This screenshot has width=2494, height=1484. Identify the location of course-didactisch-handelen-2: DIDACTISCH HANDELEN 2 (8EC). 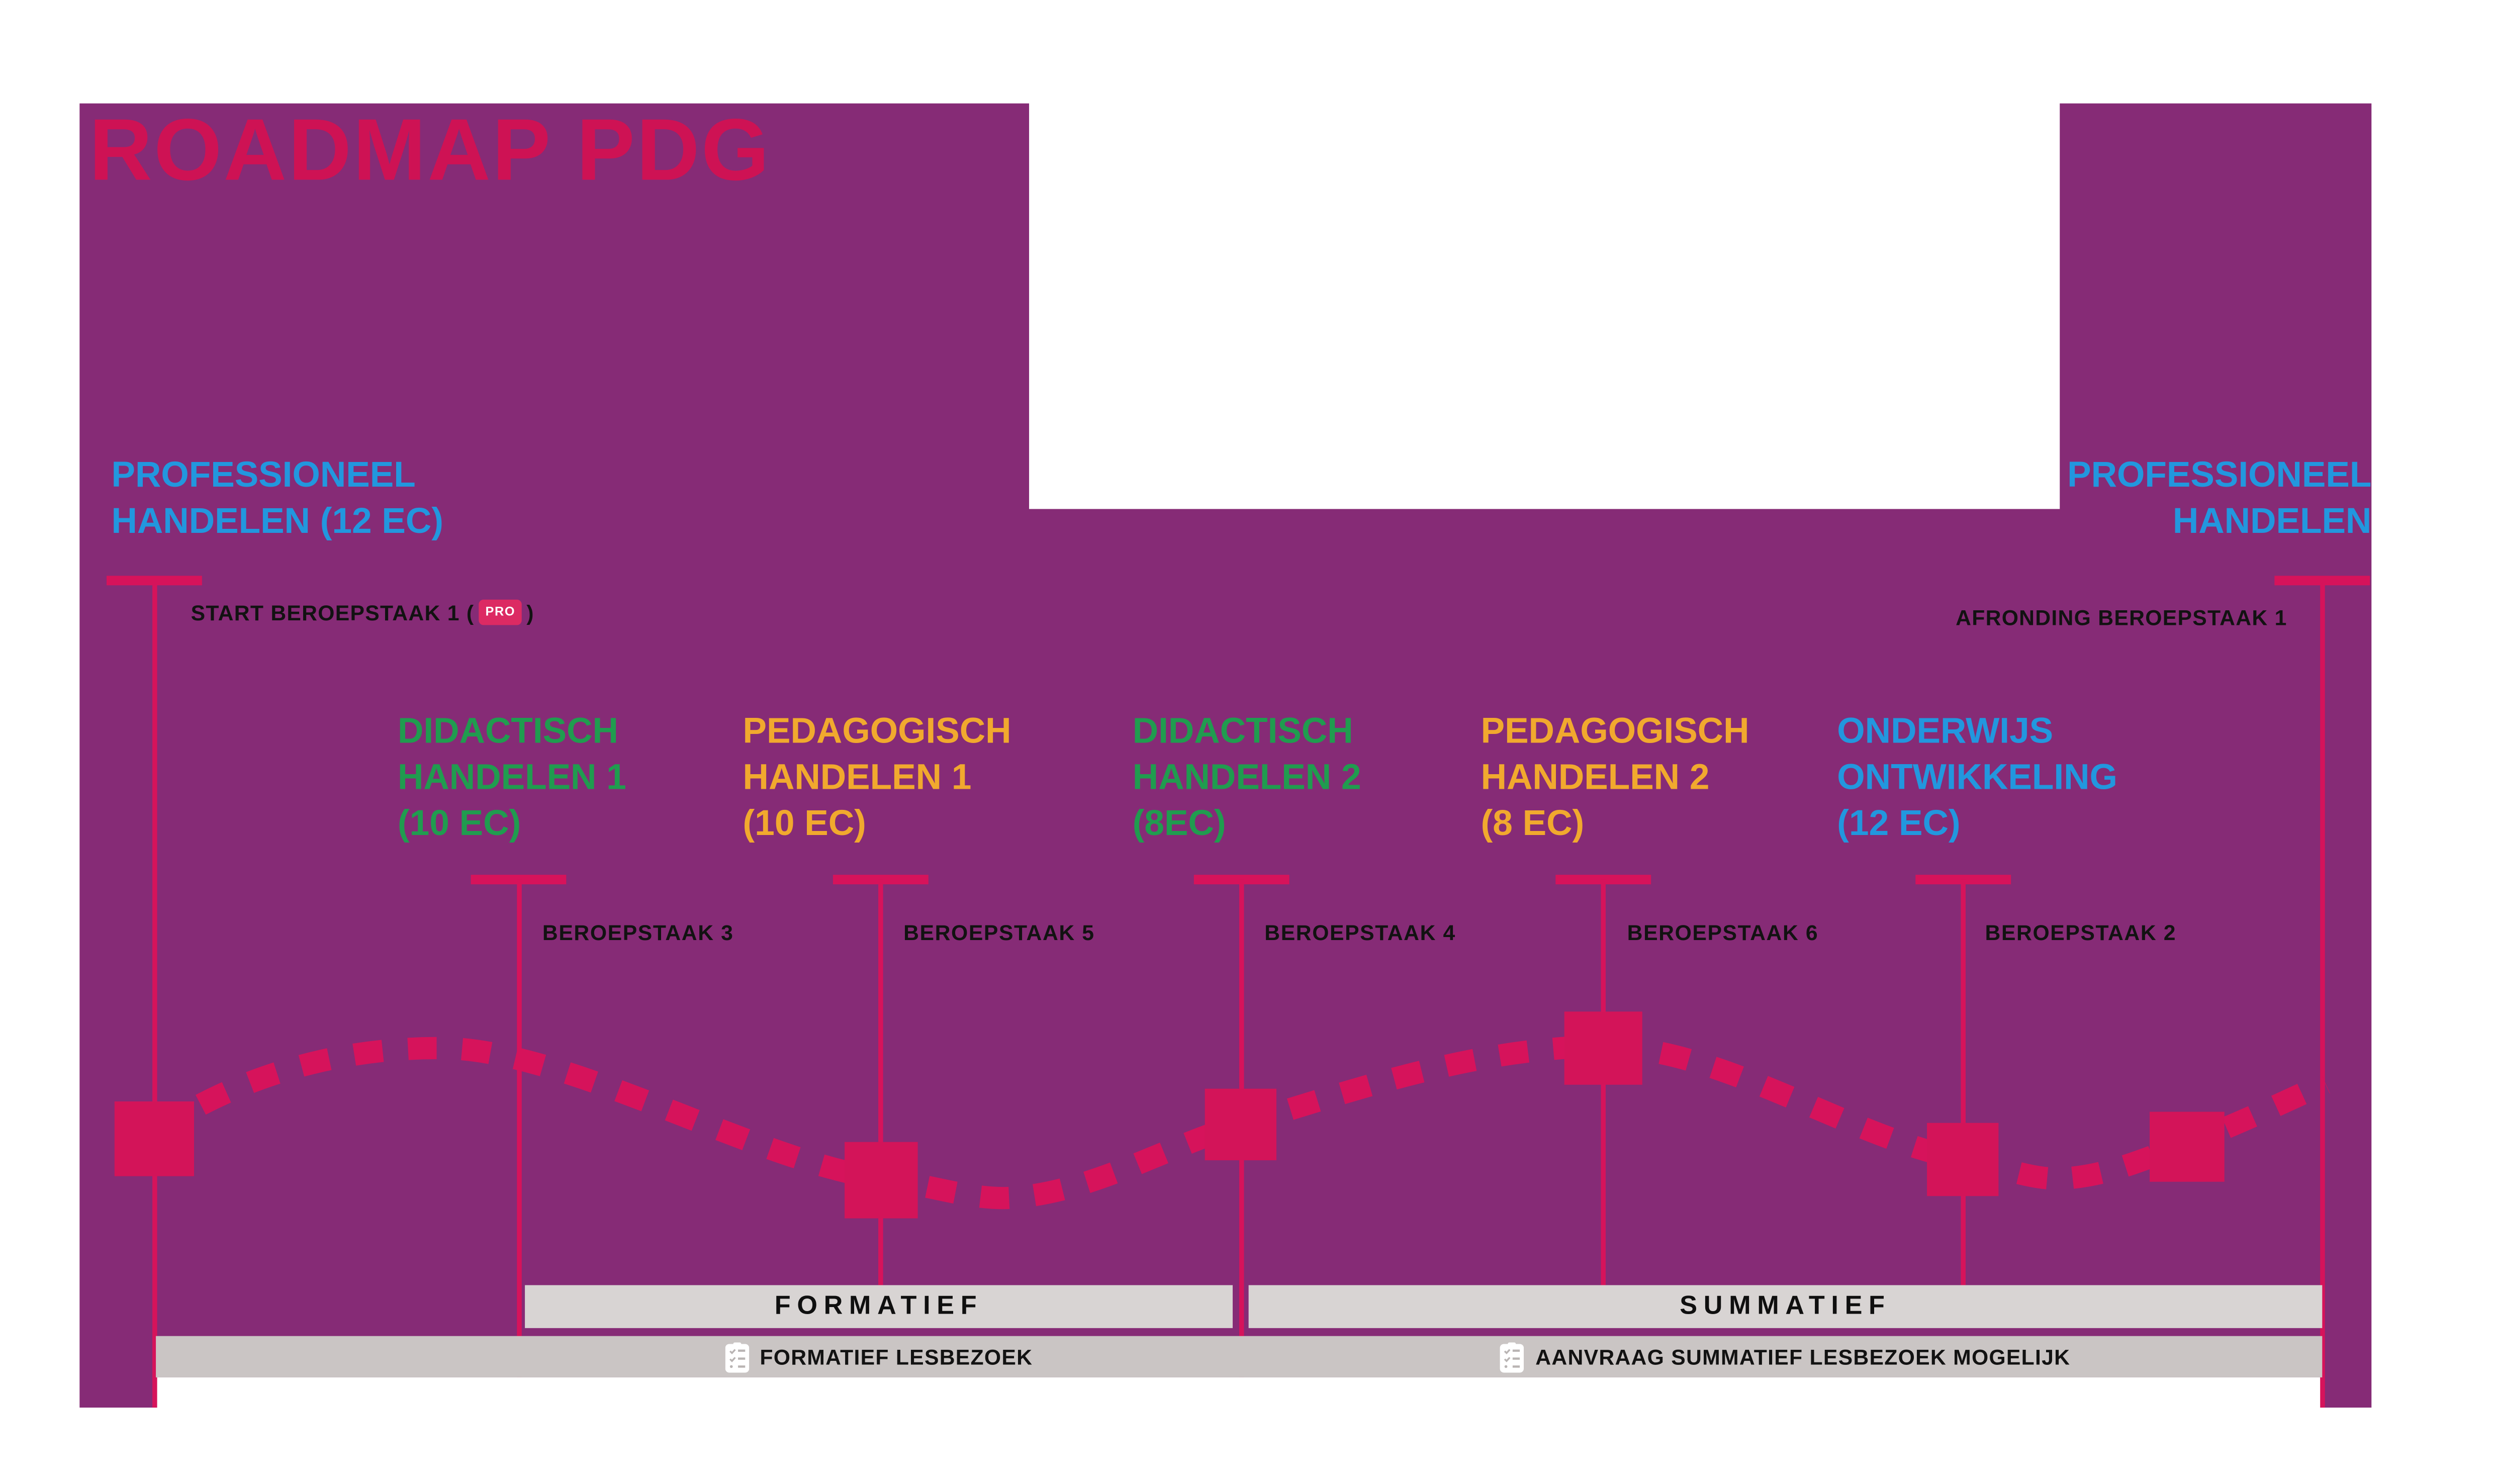
(1247, 777).